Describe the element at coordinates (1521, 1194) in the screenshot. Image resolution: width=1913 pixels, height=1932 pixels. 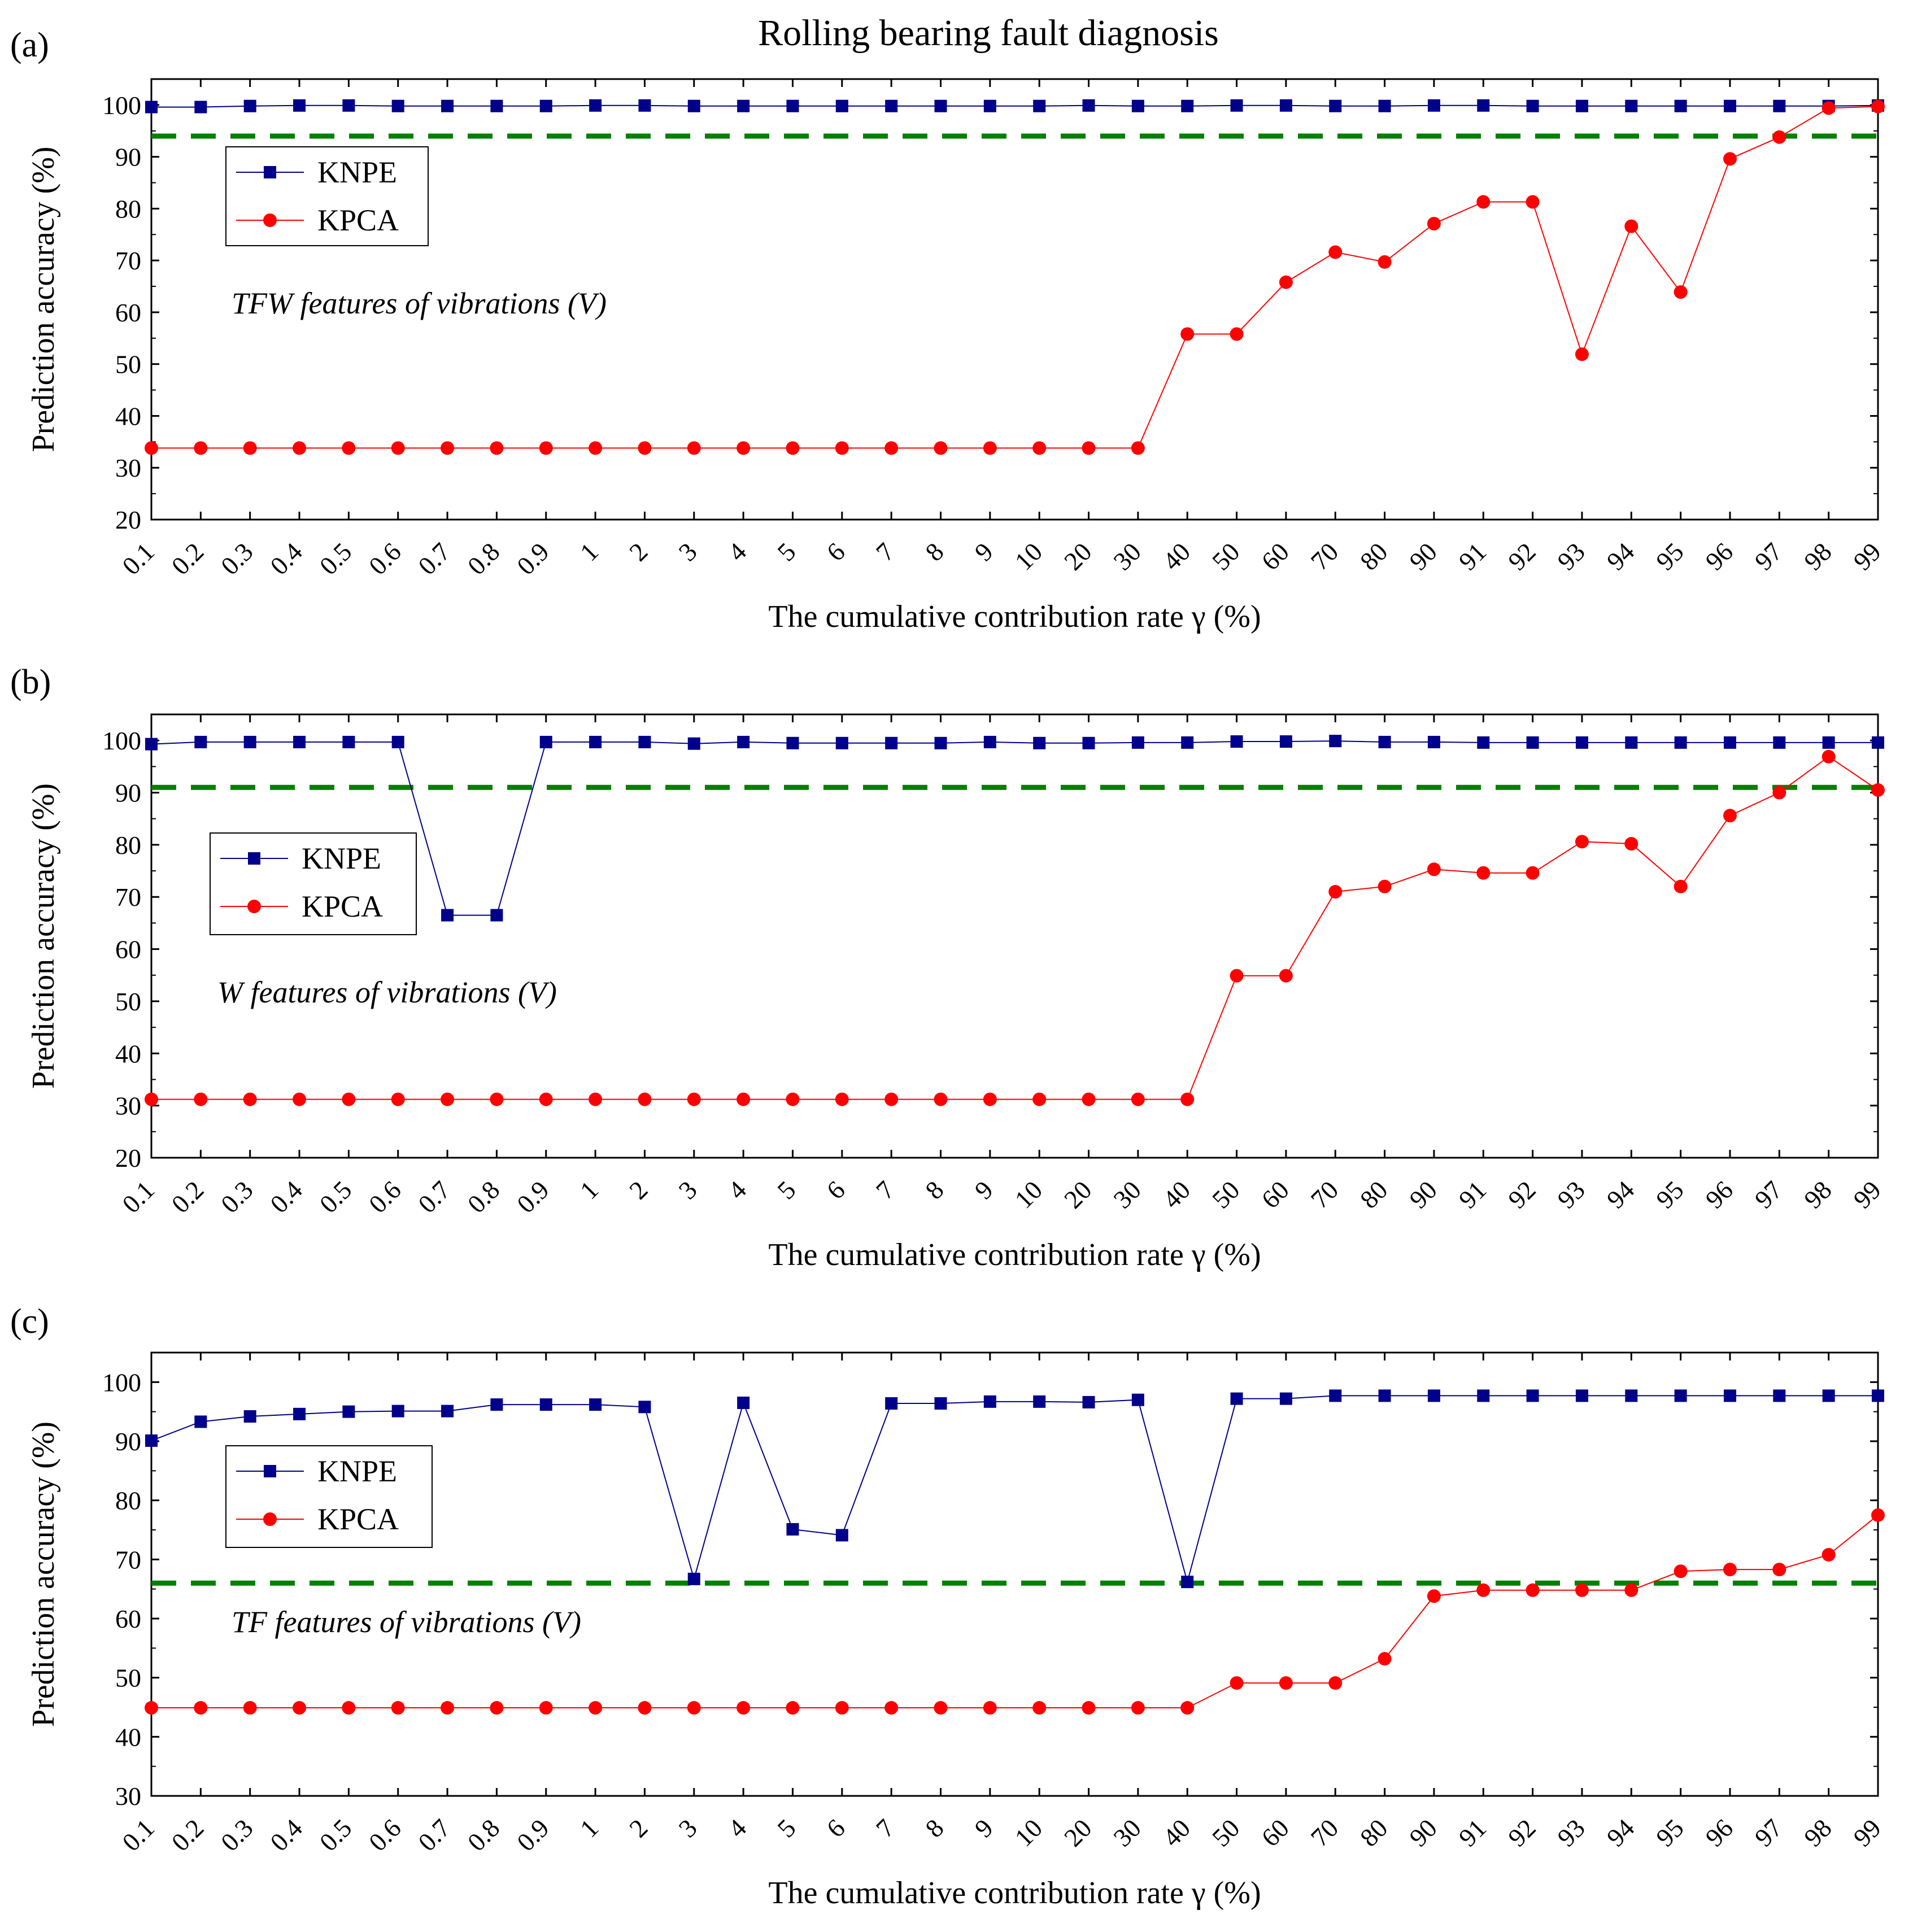
I see `x-tick-label: 92` at that location.